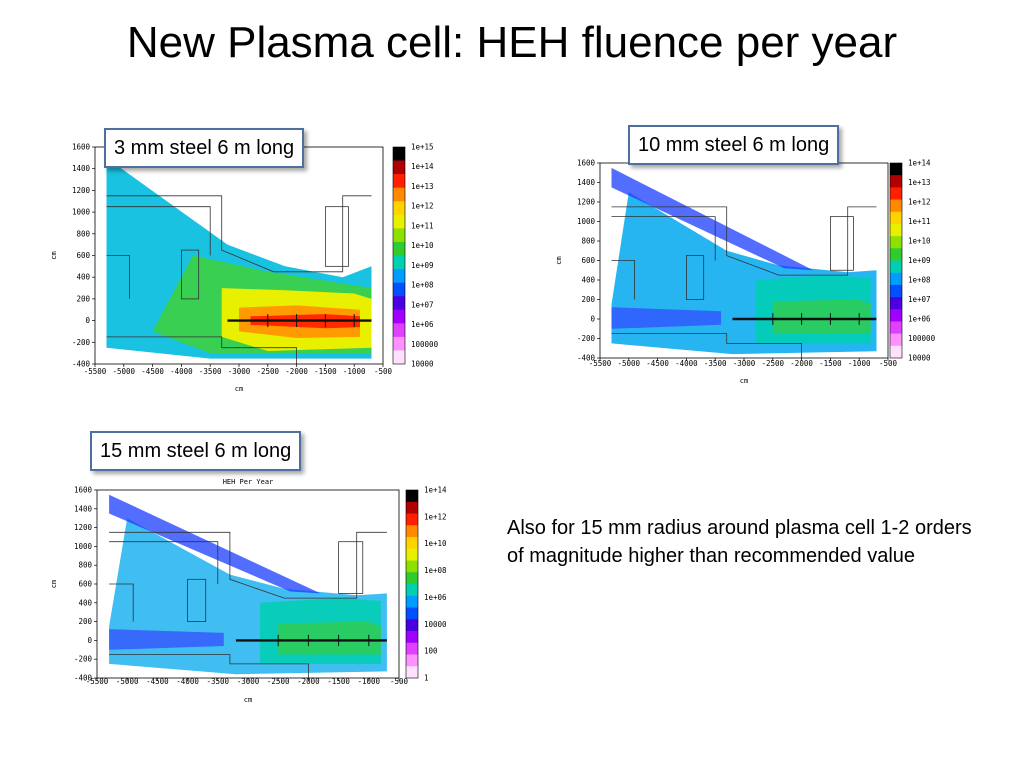  Describe the element at coordinates (187, 681) in the screenshot. I see `x-tick-label-3: -4000` at that location.